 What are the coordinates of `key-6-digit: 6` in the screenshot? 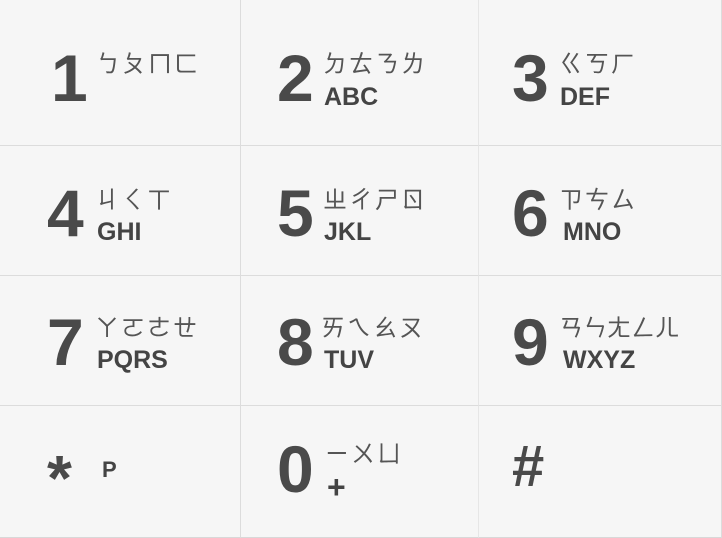 It's located at (530, 213).